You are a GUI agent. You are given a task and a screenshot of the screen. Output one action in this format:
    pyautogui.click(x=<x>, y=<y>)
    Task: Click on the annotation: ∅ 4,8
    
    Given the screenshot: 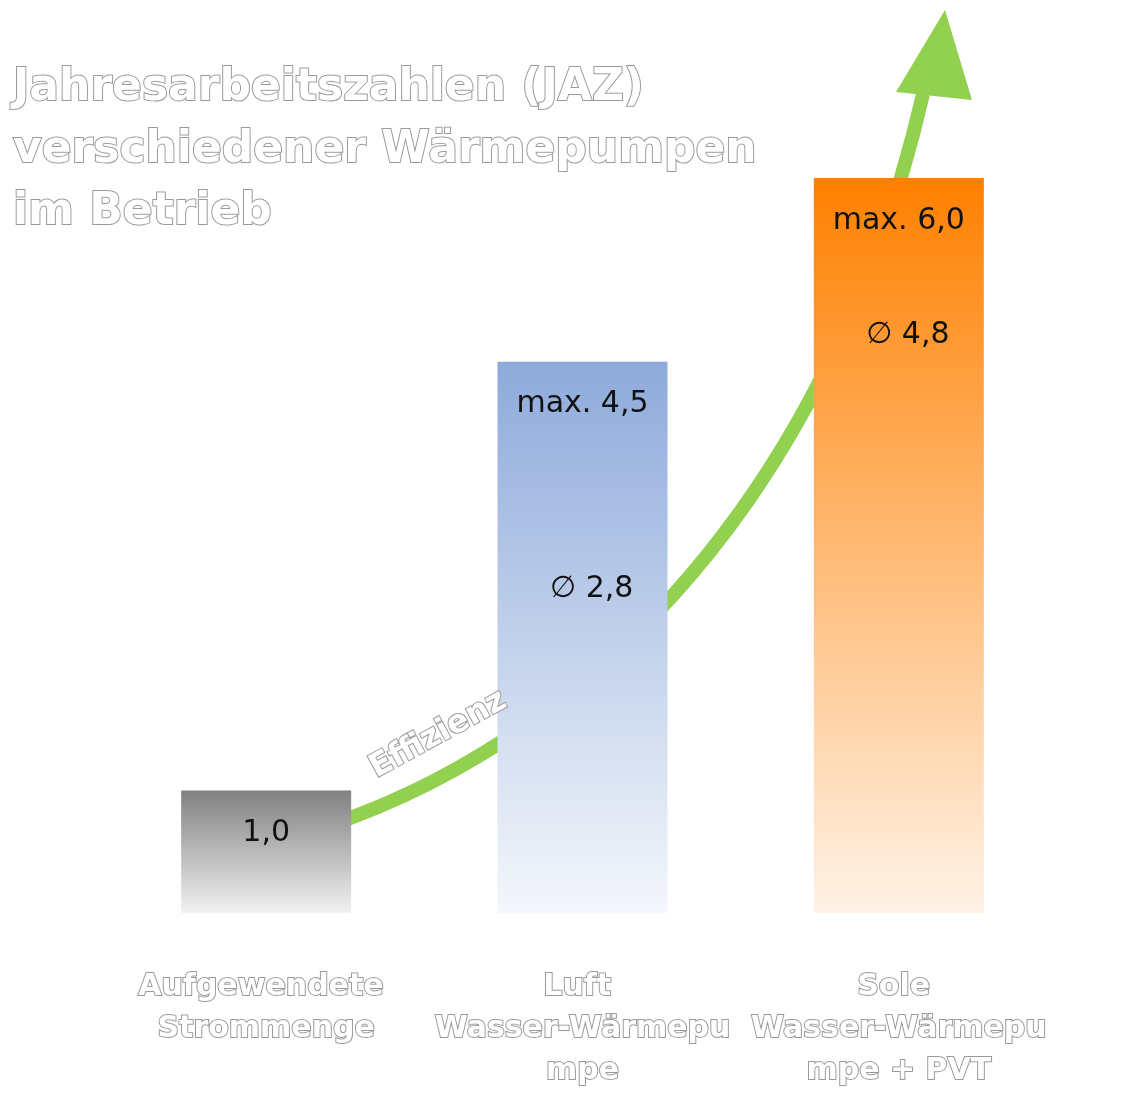 What is the action you would take?
    pyautogui.click(x=908, y=332)
    